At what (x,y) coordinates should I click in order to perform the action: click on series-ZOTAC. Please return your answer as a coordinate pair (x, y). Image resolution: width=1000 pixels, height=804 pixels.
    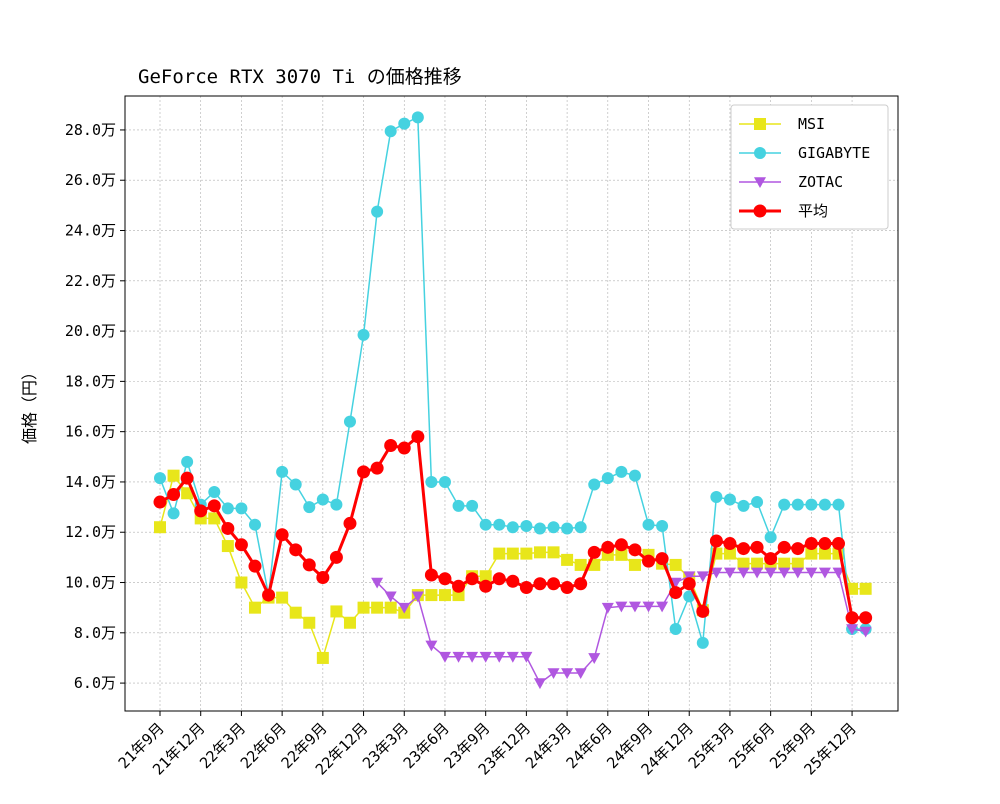
    Looking at the image, I should click on (621, 628).